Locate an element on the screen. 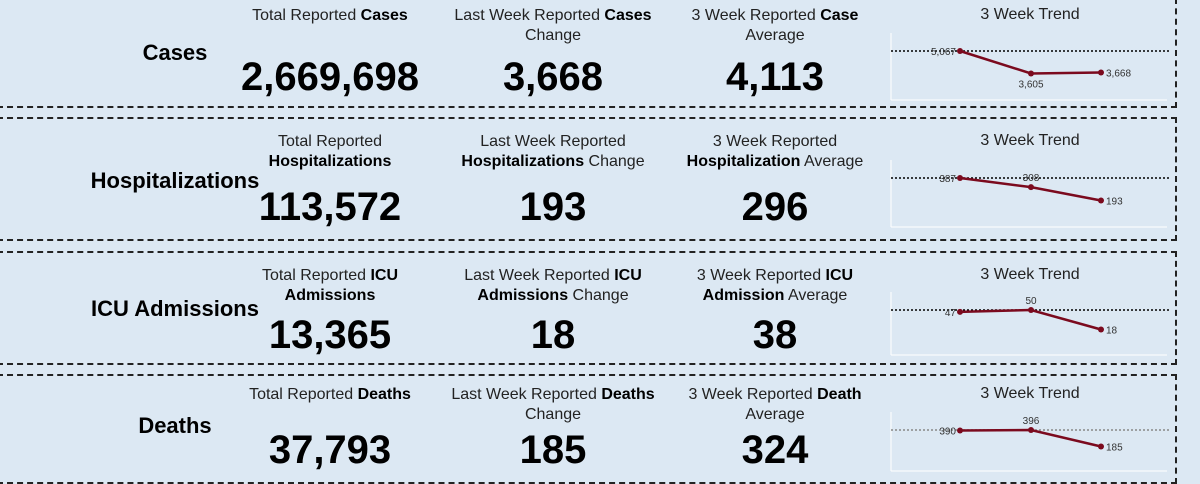 The width and height of the screenshot is (1200, 484). trend-data-label: 50 is located at coordinates (1031, 301).